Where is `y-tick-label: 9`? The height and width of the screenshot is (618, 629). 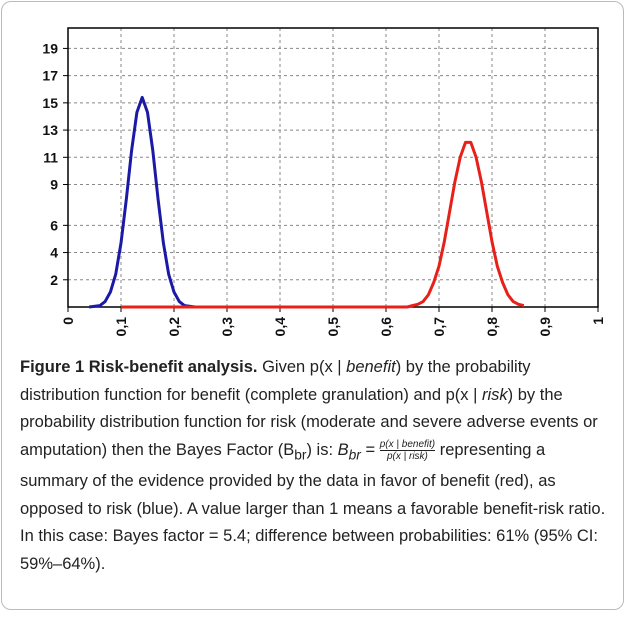 y-tick-label: 9 is located at coordinates (54, 185).